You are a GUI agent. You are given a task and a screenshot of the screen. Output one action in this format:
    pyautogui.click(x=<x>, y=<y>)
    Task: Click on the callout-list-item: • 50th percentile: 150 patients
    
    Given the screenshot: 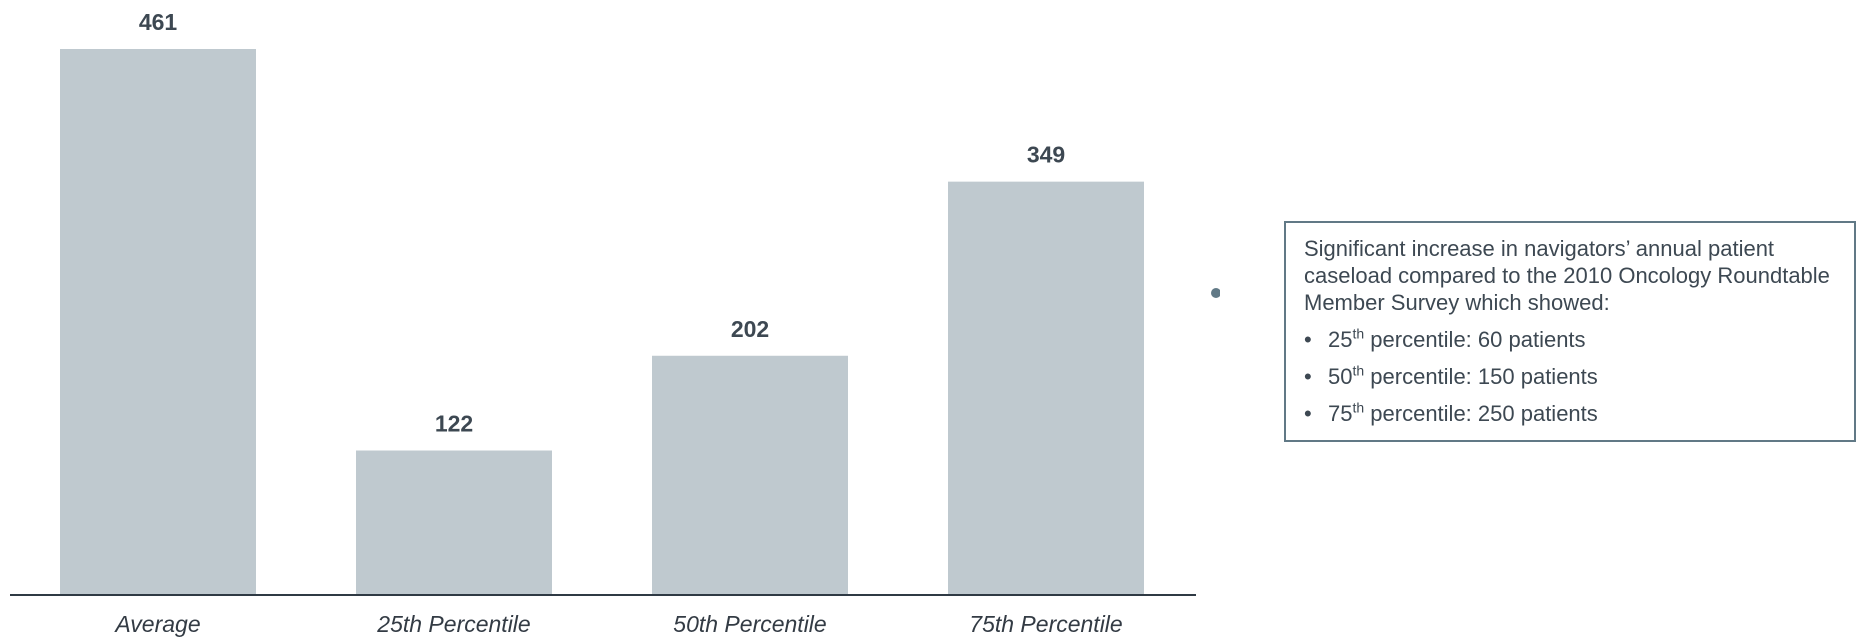 What is the action you would take?
    pyautogui.click(x=1570, y=376)
    